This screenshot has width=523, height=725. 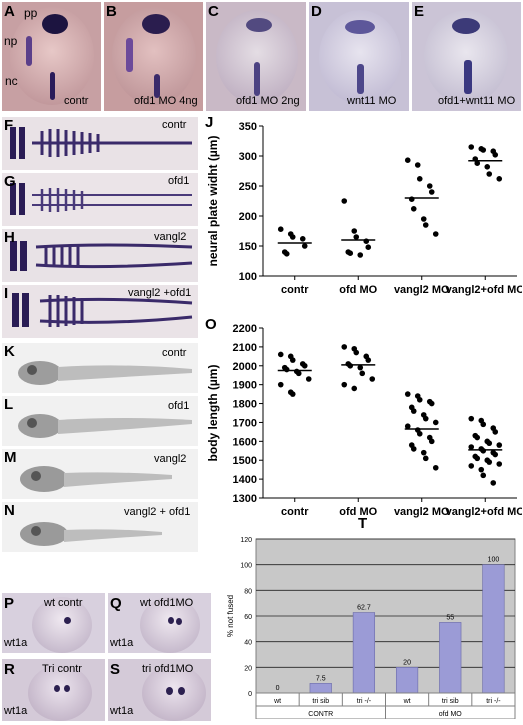 I want to click on y-tick-label: 250, so click(x=248, y=187).